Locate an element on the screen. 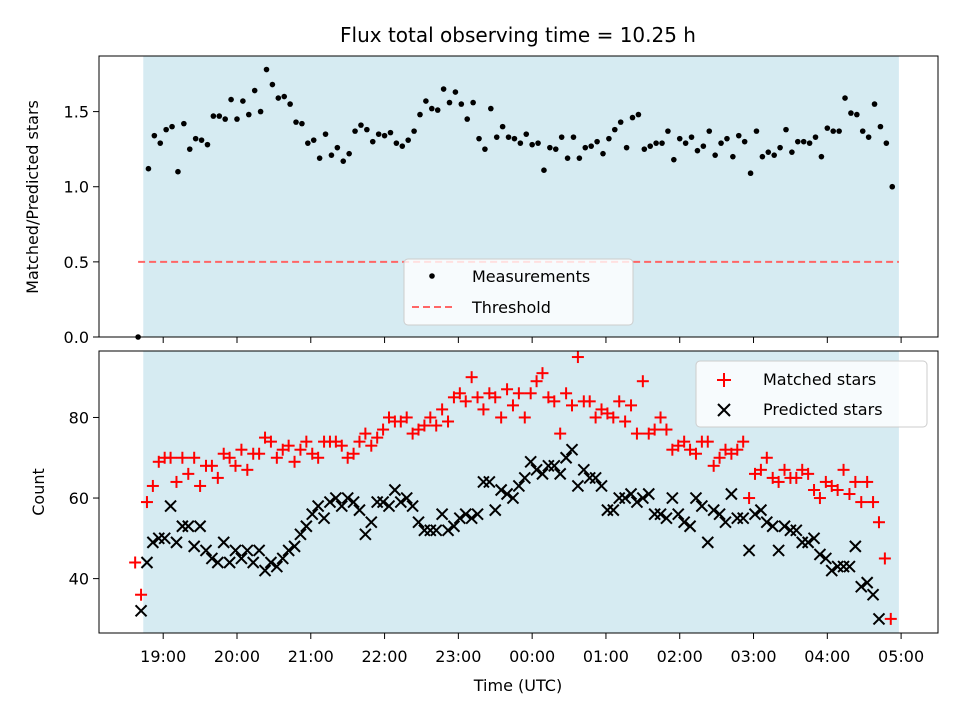 This screenshot has height=720, width=960. y-tick-label: 60 is located at coordinates (79, 498).